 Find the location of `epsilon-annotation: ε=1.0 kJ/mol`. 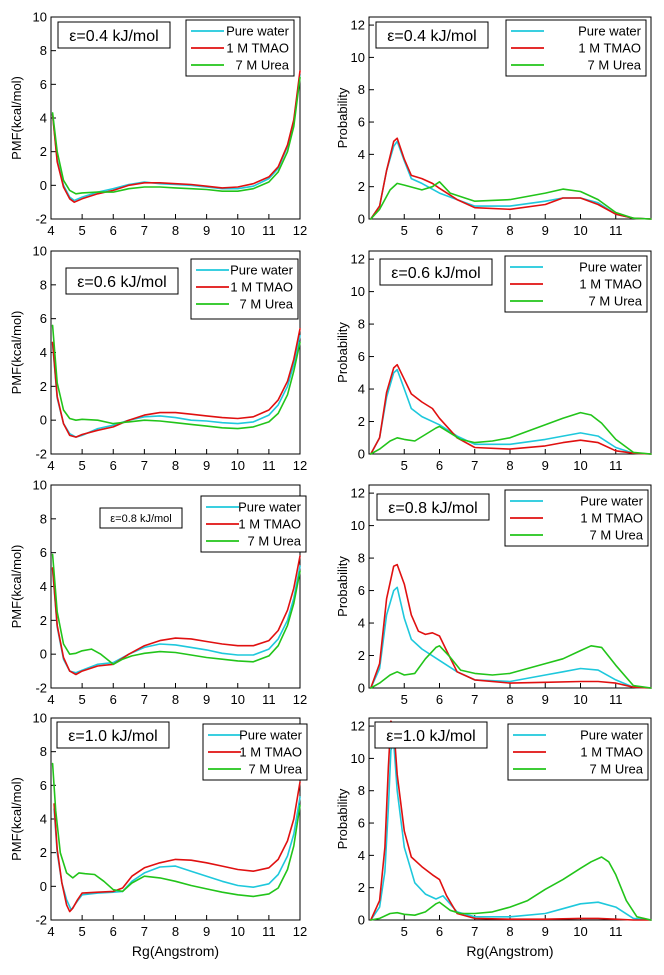

epsilon-annotation: ε=1.0 kJ/mol is located at coordinates (430, 736).